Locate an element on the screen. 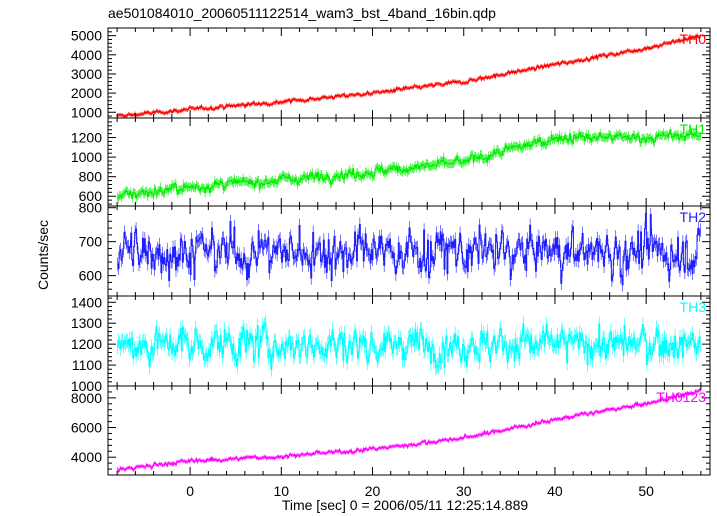  x-tick-label: 20 is located at coordinates (373, 491).